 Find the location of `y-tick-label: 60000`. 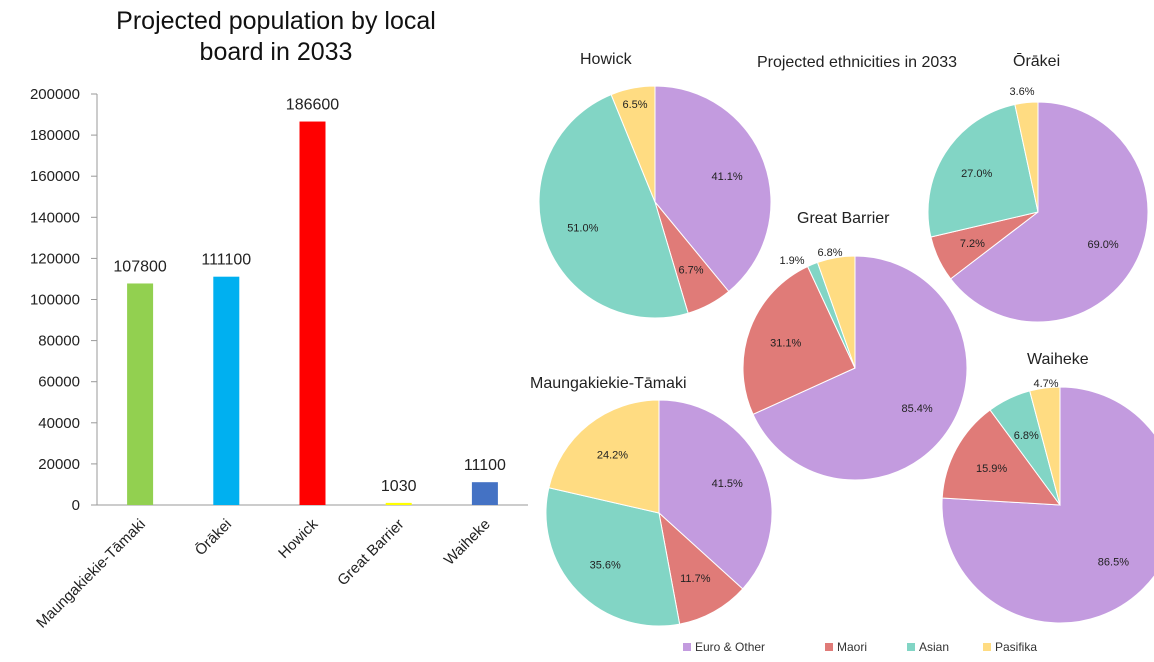

y-tick-label: 60000 is located at coordinates (59, 382).